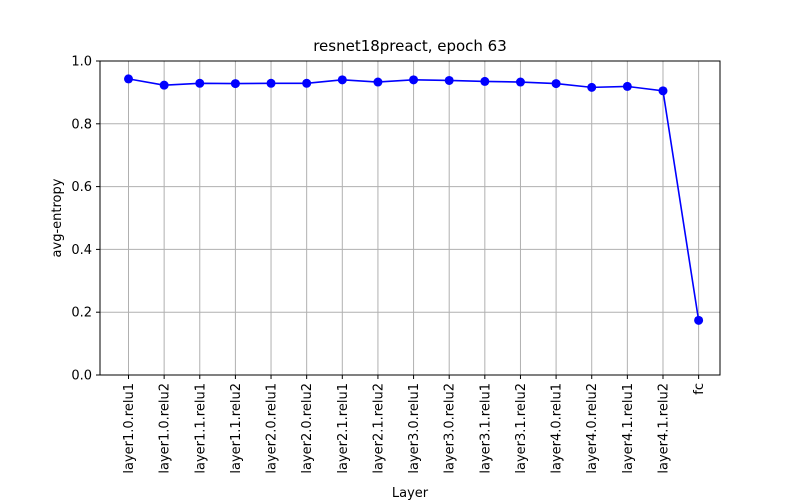 This screenshot has height=500, width=800. What do you see at coordinates (81, 62) in the screenshot?
I see `y-tick-label: 1.0` at bounding box center [81, 62].